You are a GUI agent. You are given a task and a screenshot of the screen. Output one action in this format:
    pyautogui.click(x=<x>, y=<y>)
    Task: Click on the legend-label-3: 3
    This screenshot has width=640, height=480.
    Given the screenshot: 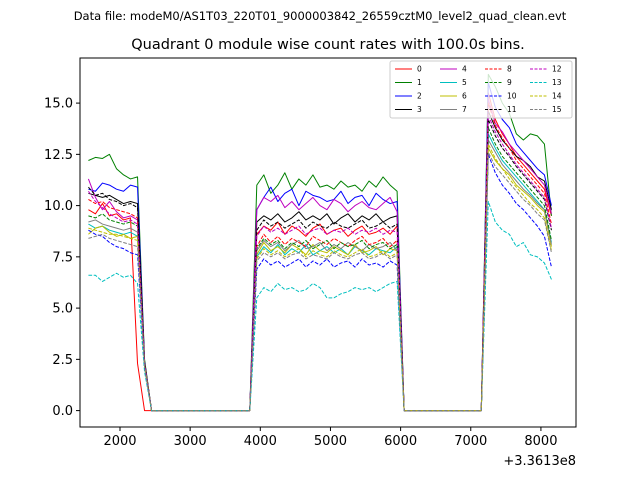 What is the action you would take?
    pyautogui.click(x=419, y=109)
    